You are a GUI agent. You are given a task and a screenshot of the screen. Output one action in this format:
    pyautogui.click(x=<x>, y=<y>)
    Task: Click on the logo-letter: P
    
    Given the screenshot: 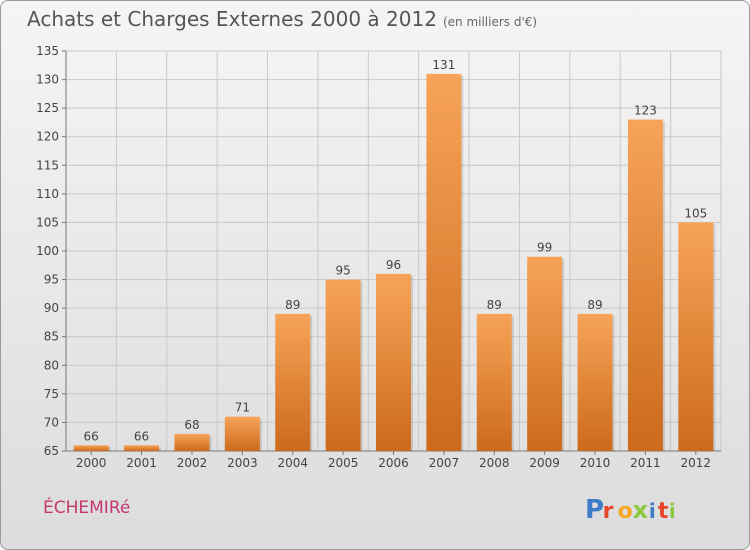 What is the action you would take?
    pyautogui.click(x=594, y=510)
    